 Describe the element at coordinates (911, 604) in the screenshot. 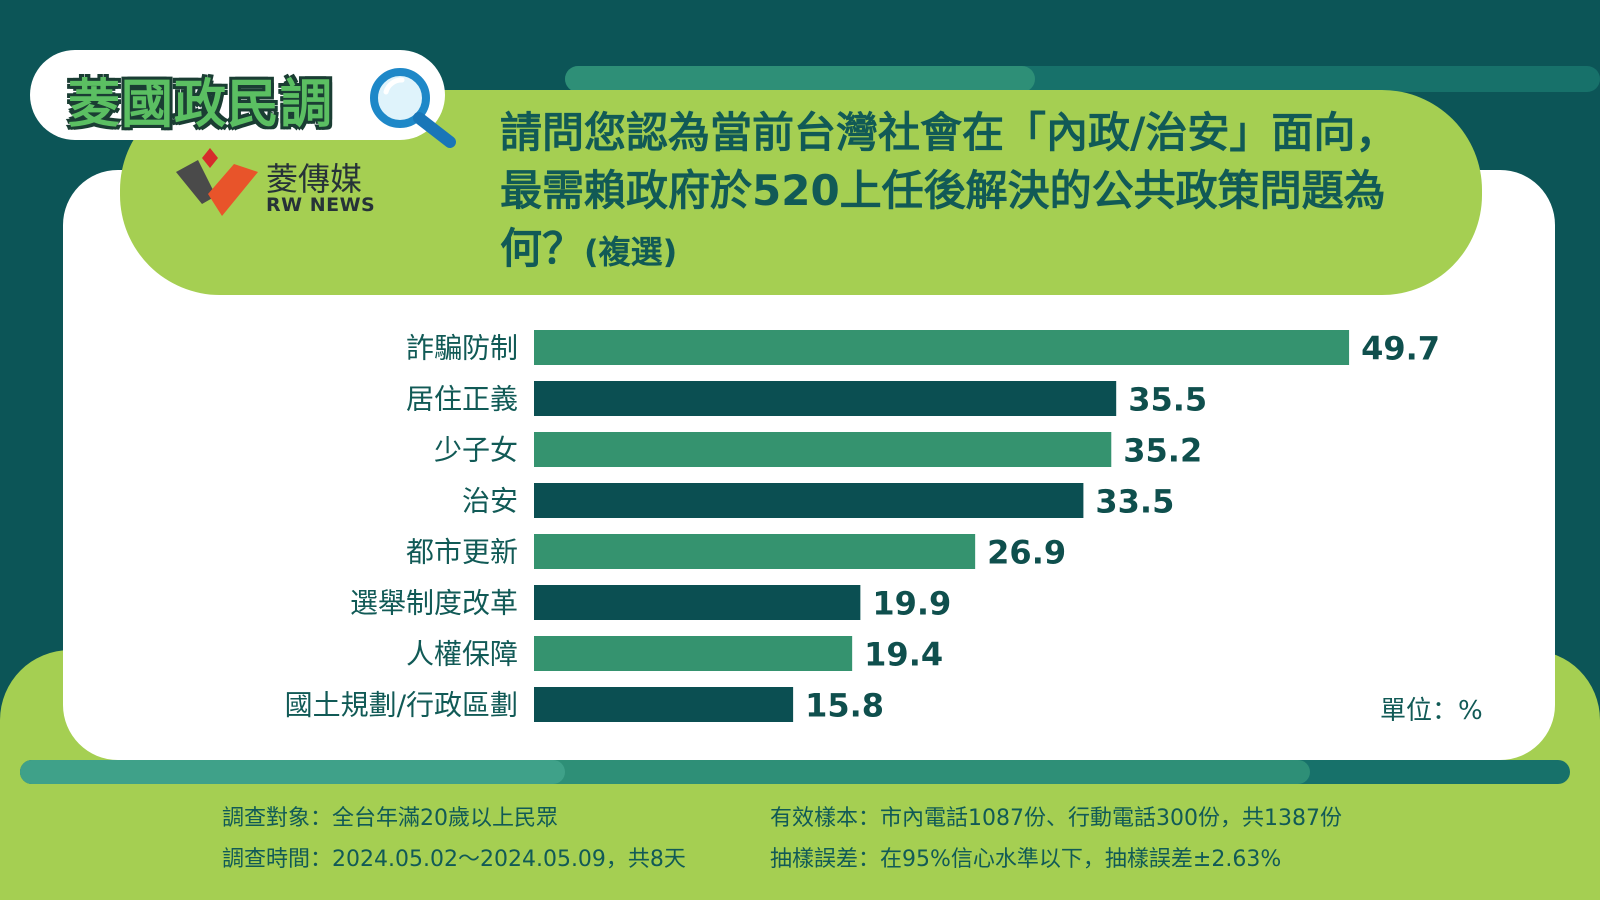

I see `value-label: 19.9` at that location.